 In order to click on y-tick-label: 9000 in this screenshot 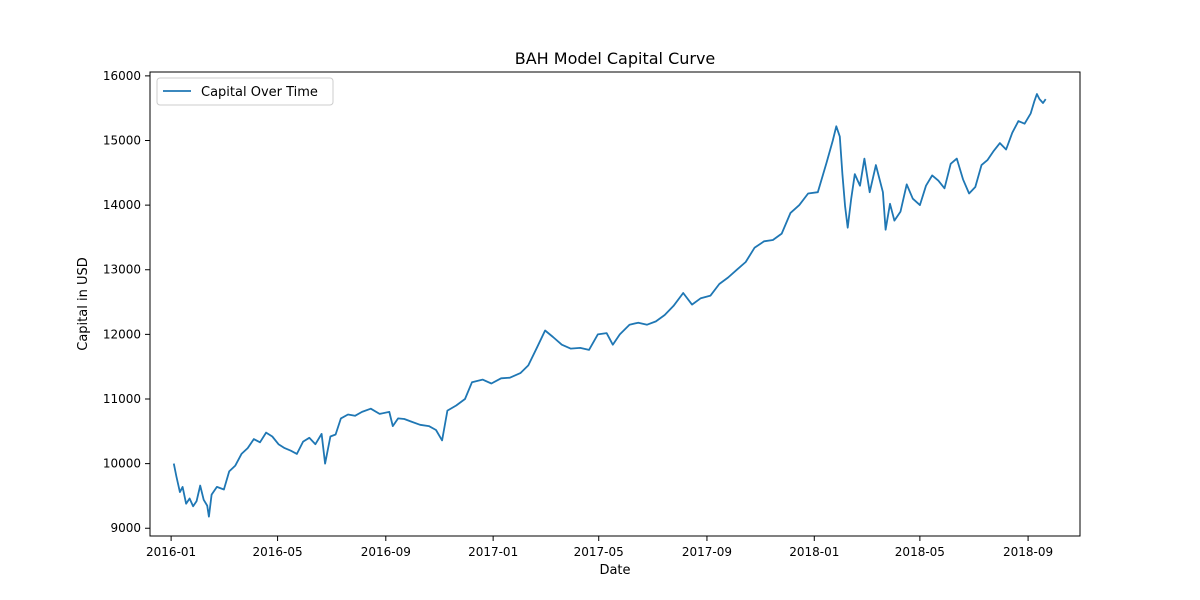, I will do `click(125, 528)`.